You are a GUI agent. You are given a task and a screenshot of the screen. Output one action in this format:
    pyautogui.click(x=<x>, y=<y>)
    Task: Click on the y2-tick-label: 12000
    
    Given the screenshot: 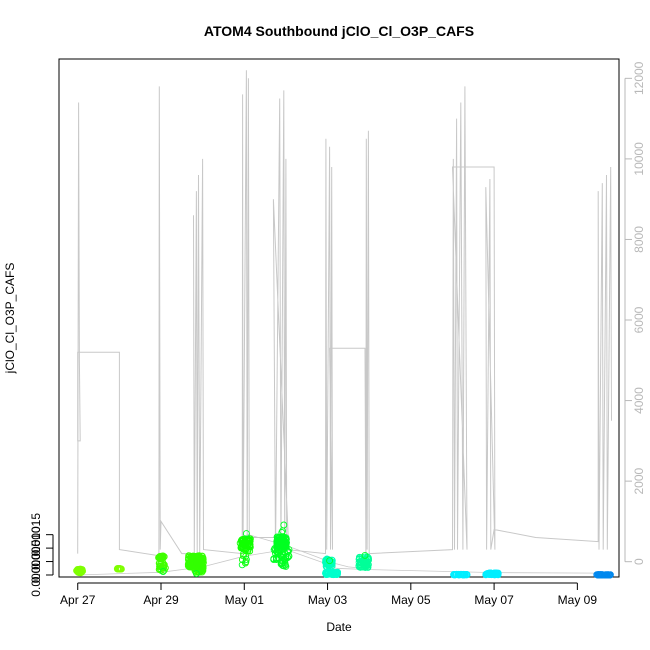 What is the action you would take?
    pyautogui.click(x=639, y=78)
    